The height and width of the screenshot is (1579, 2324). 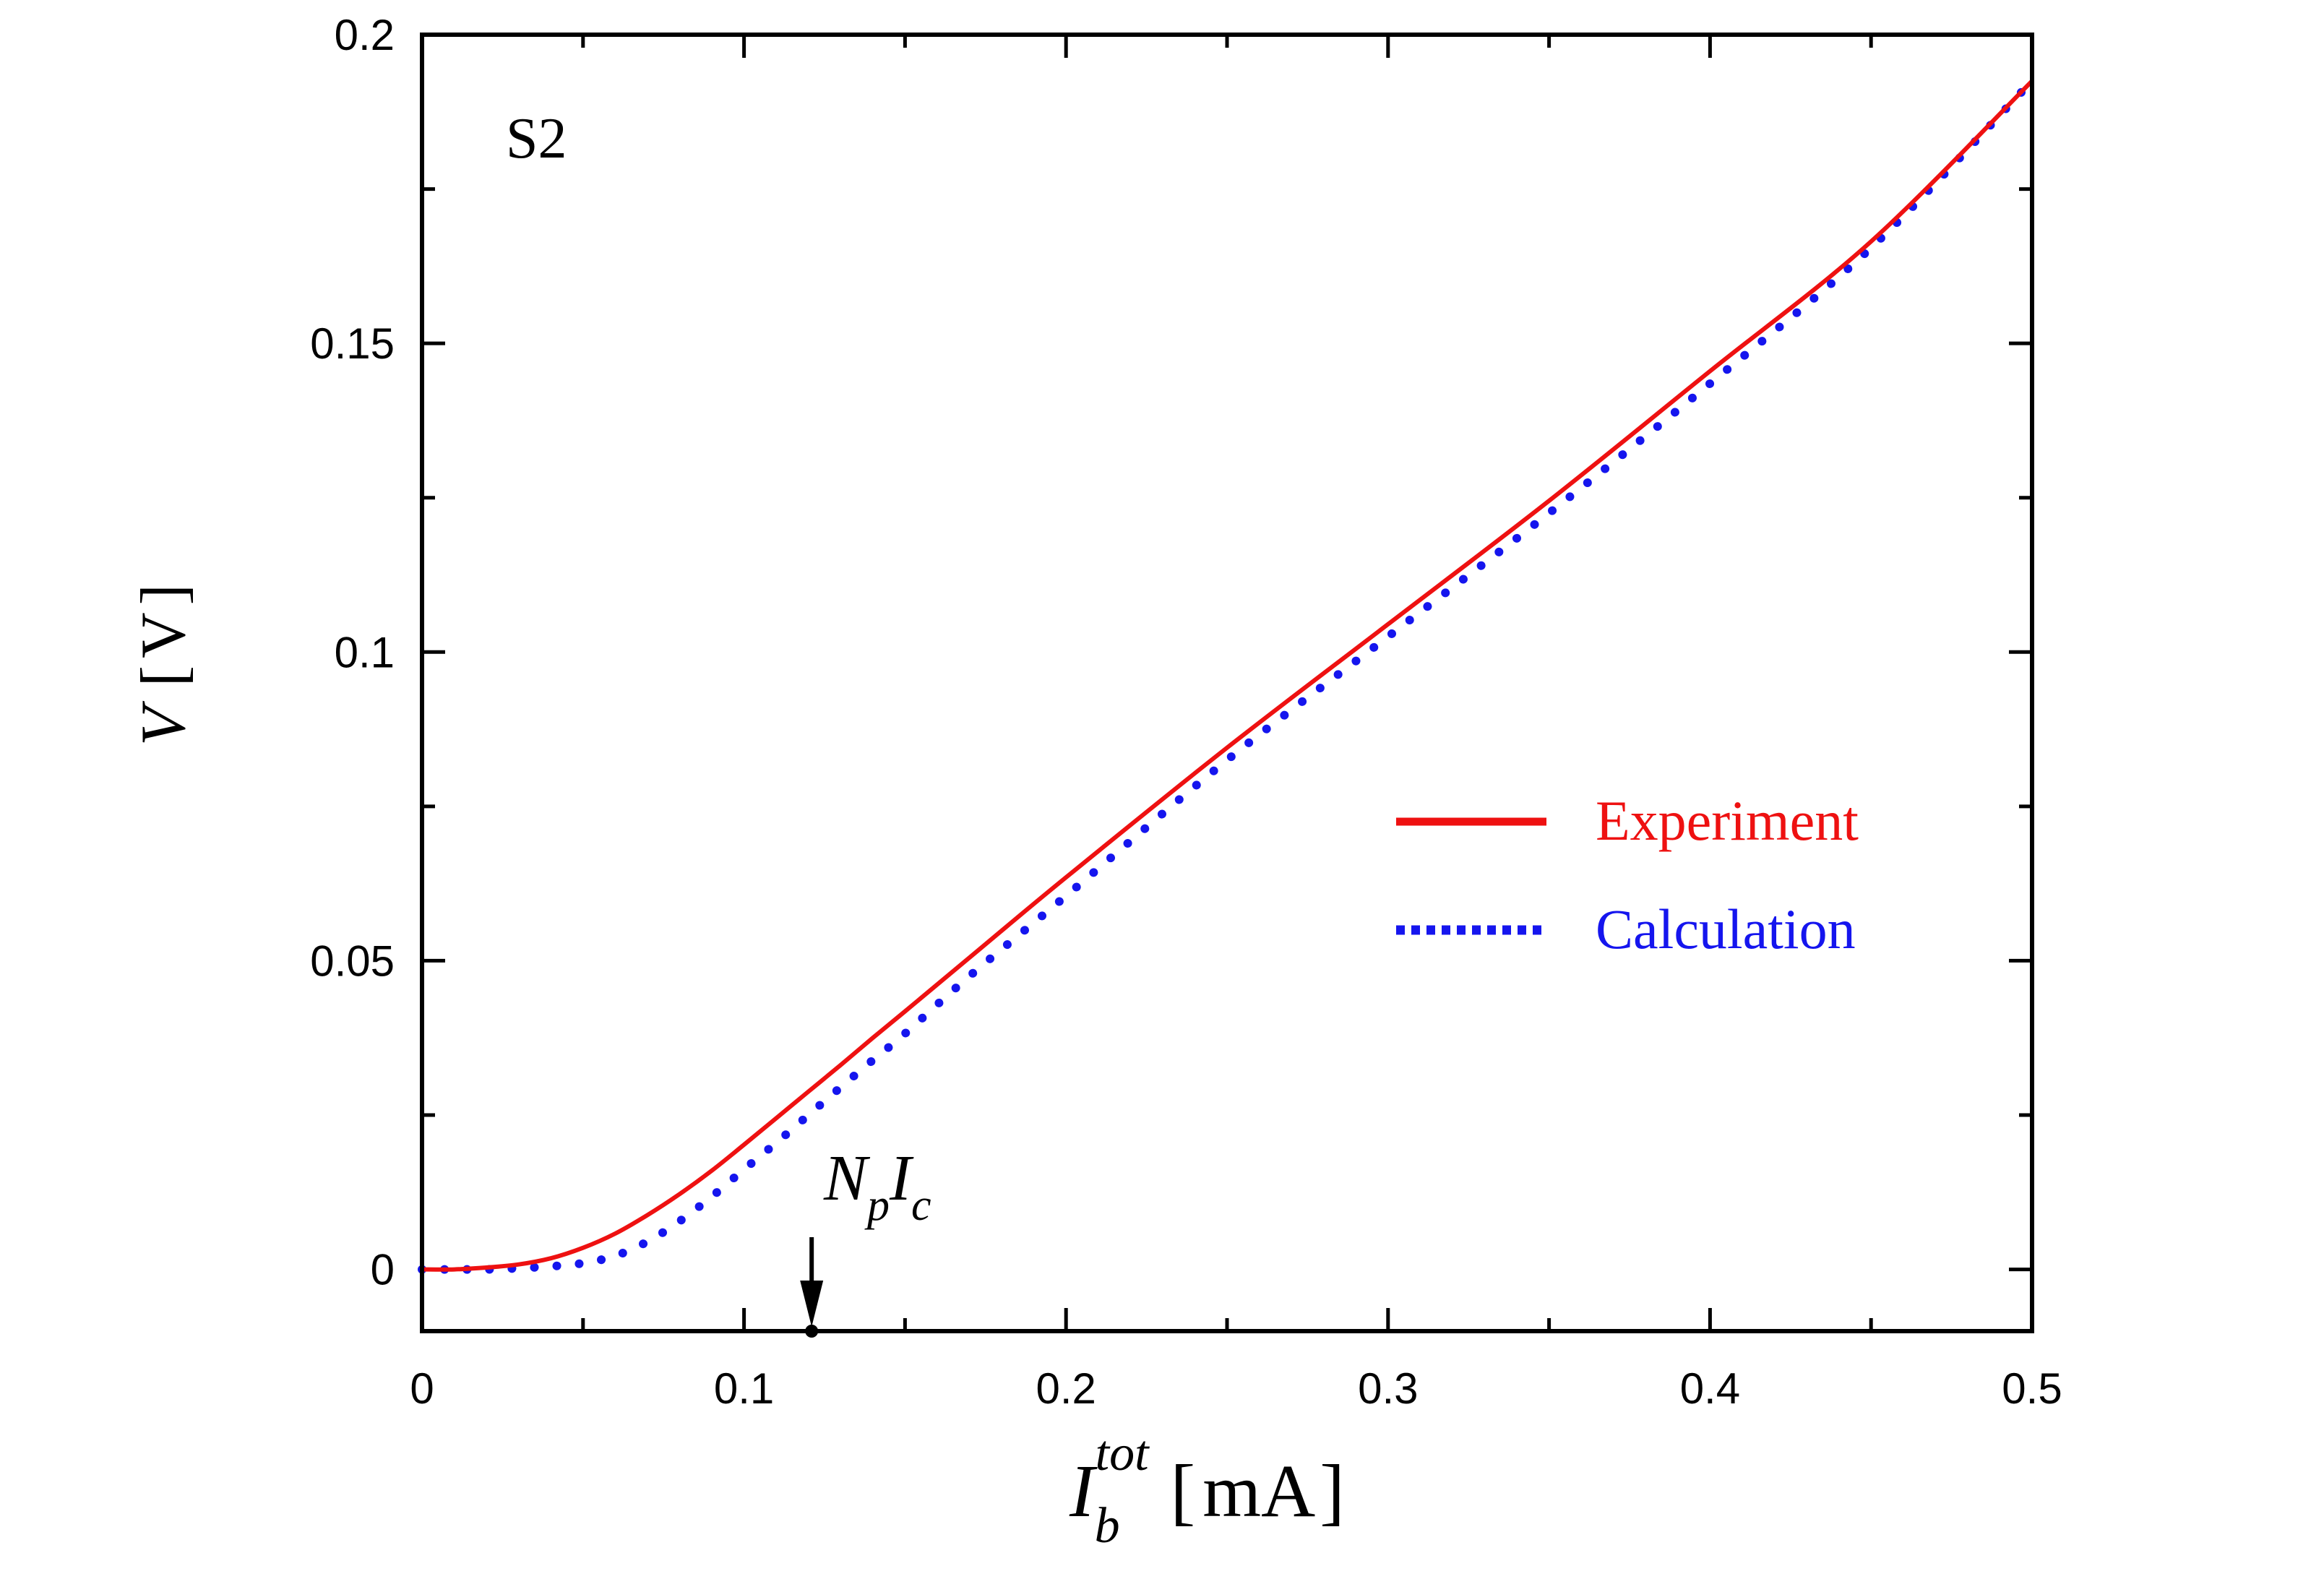 What do you see at coordinates (536, 139) in the screenshot?
I see `panel-label: S2` at bounding box center [536, 139].